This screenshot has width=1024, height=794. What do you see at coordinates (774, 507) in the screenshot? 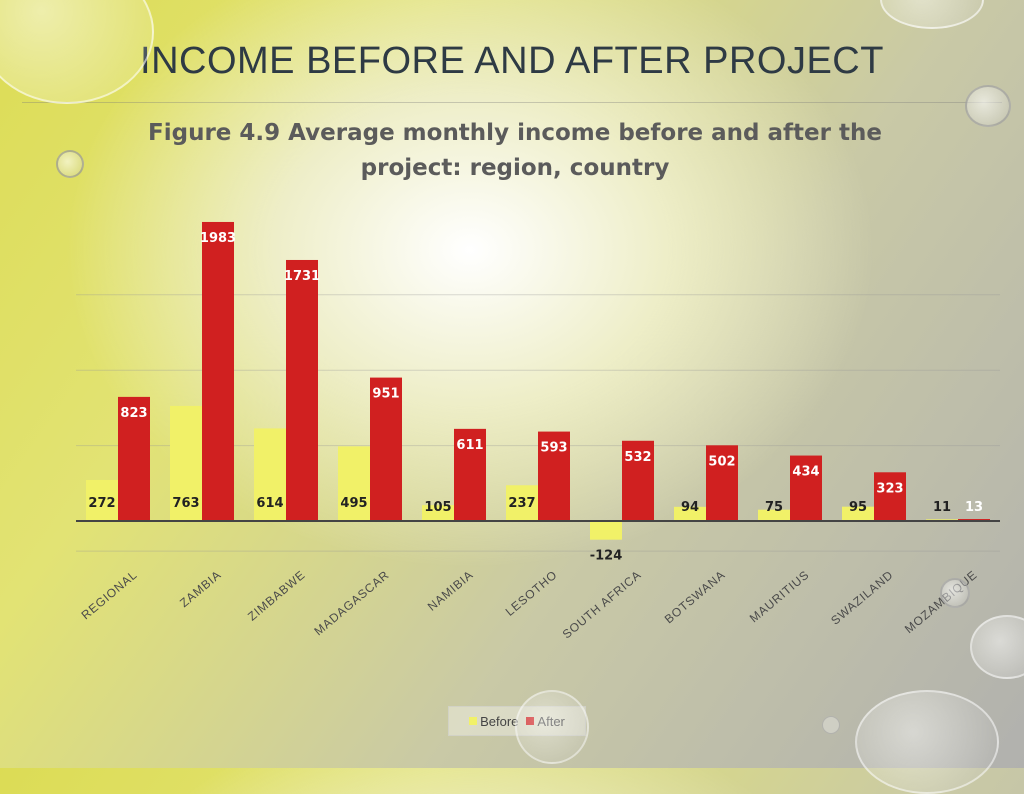
I see `data-label-before: 75` at bounding box center [774, 507].